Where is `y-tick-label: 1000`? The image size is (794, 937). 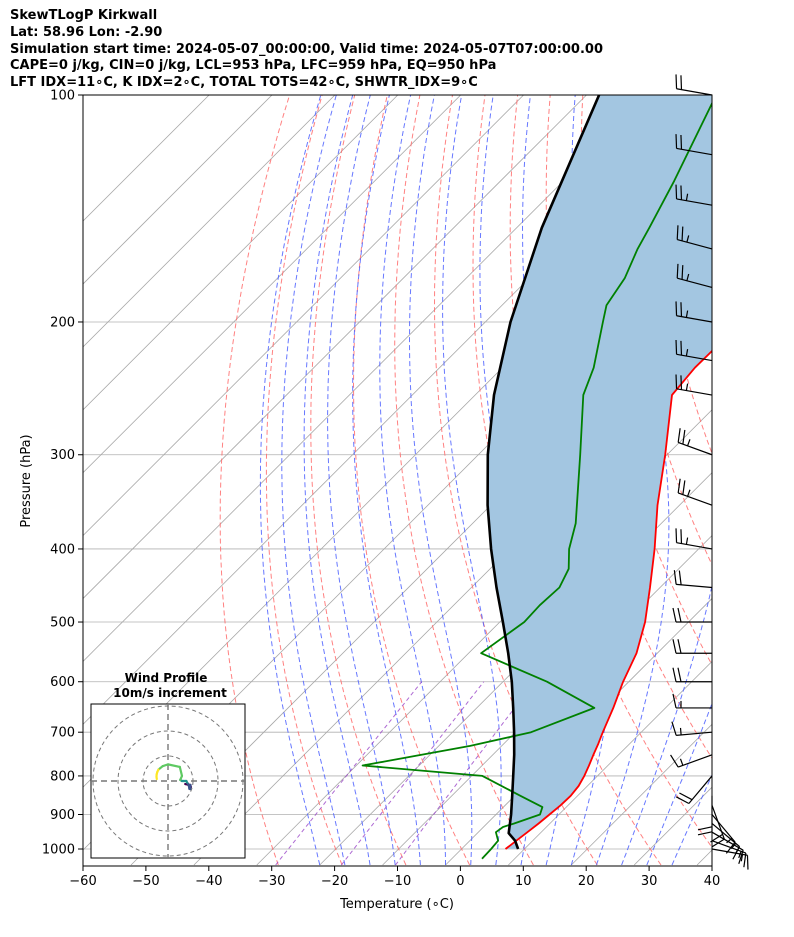 y-tick-label: 1000 is located at coordinates (58, 850).